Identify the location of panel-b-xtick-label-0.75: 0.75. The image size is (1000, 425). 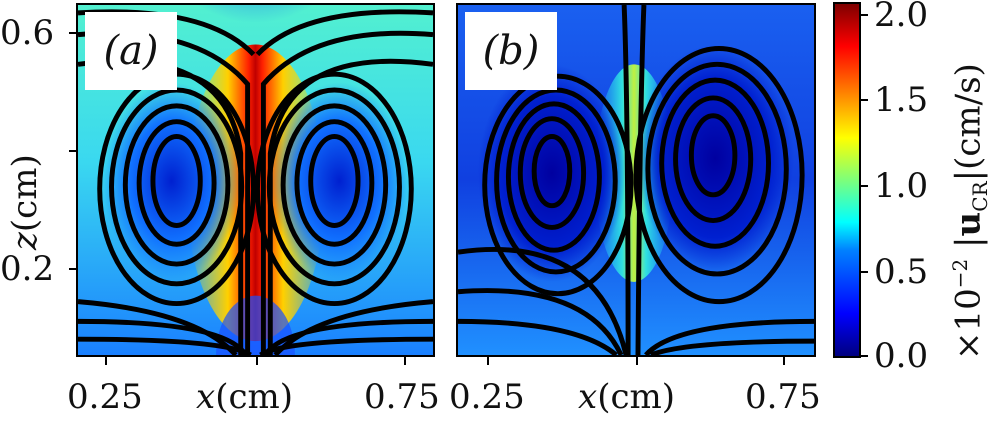
(783, 397).